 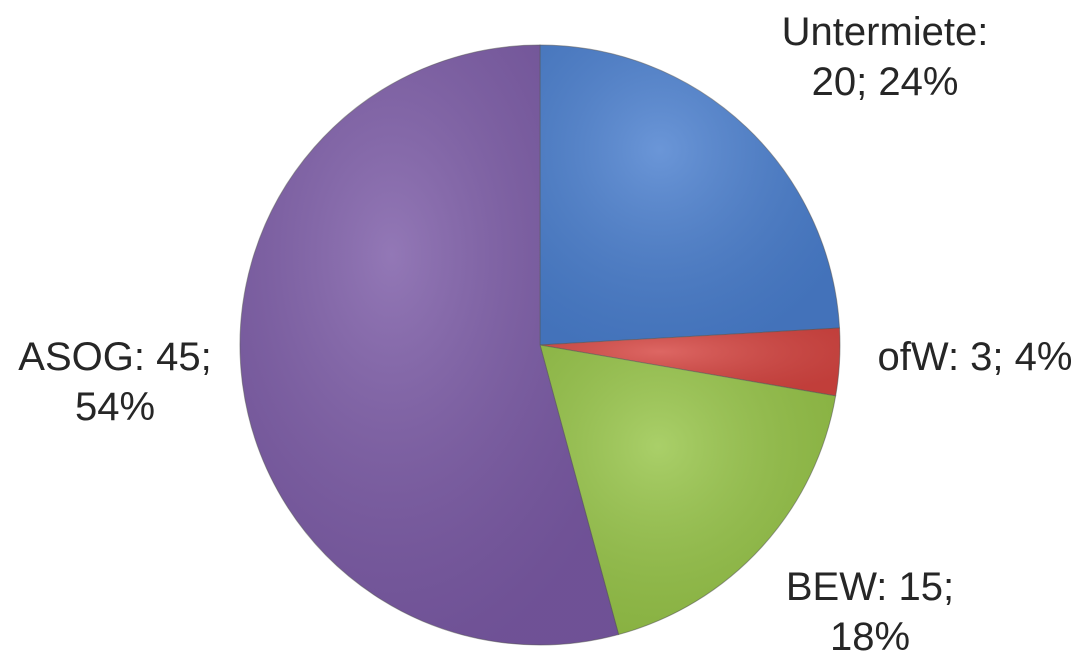 What do you see at coordinates (870, 587) in the screenshot?
I see `data-label-line: BEW: 15;` at bounding box center [870, 587].